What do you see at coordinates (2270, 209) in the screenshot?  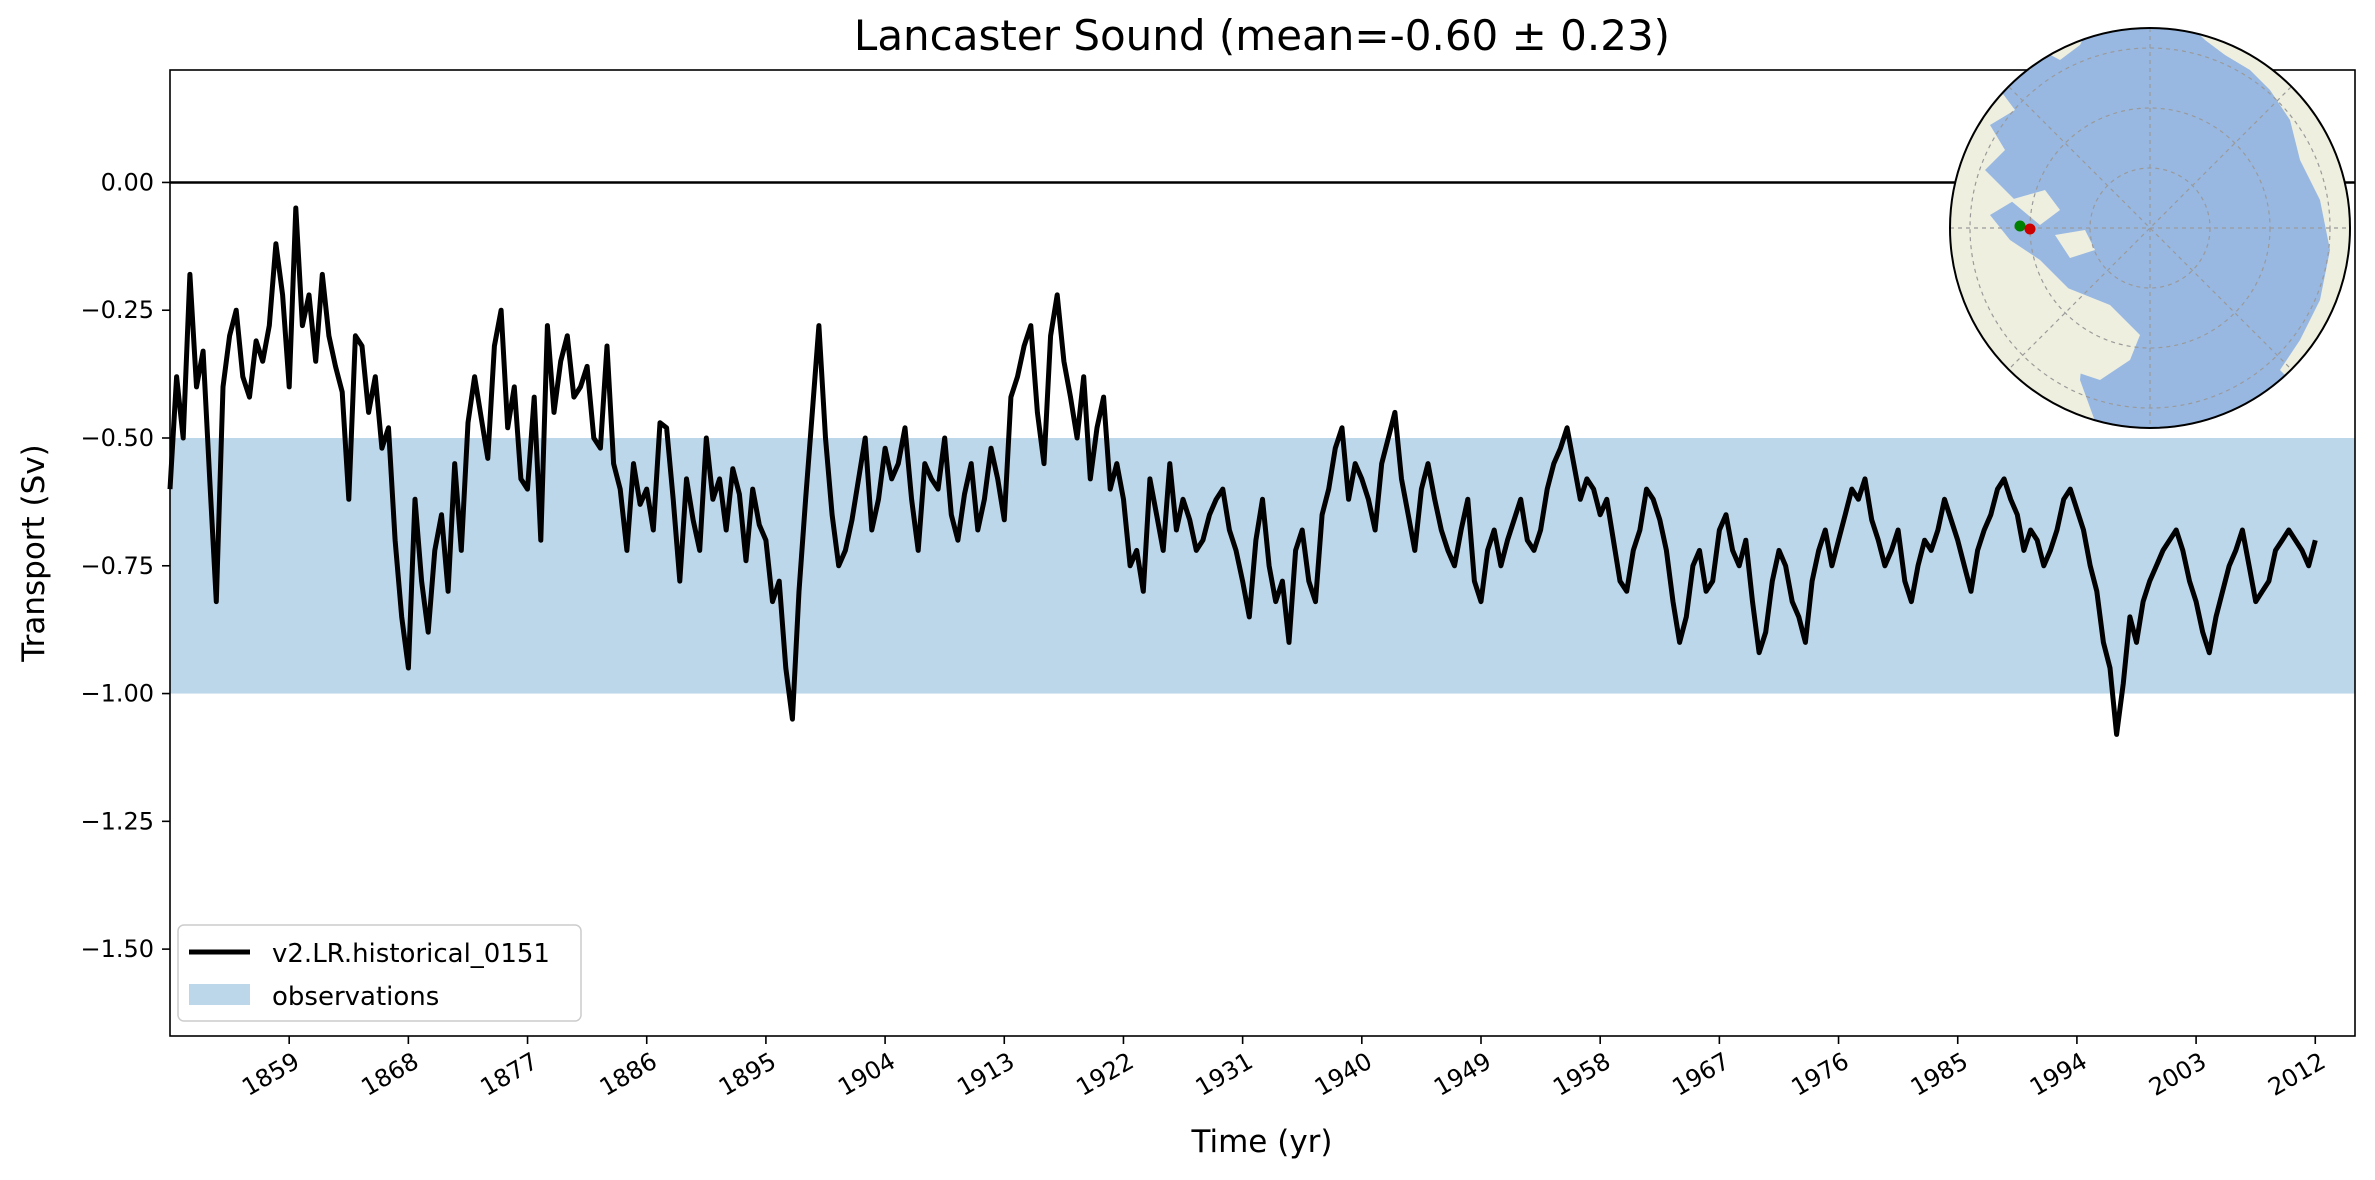 I see `map-land-eurasia` at bounding box center [2270, 209].